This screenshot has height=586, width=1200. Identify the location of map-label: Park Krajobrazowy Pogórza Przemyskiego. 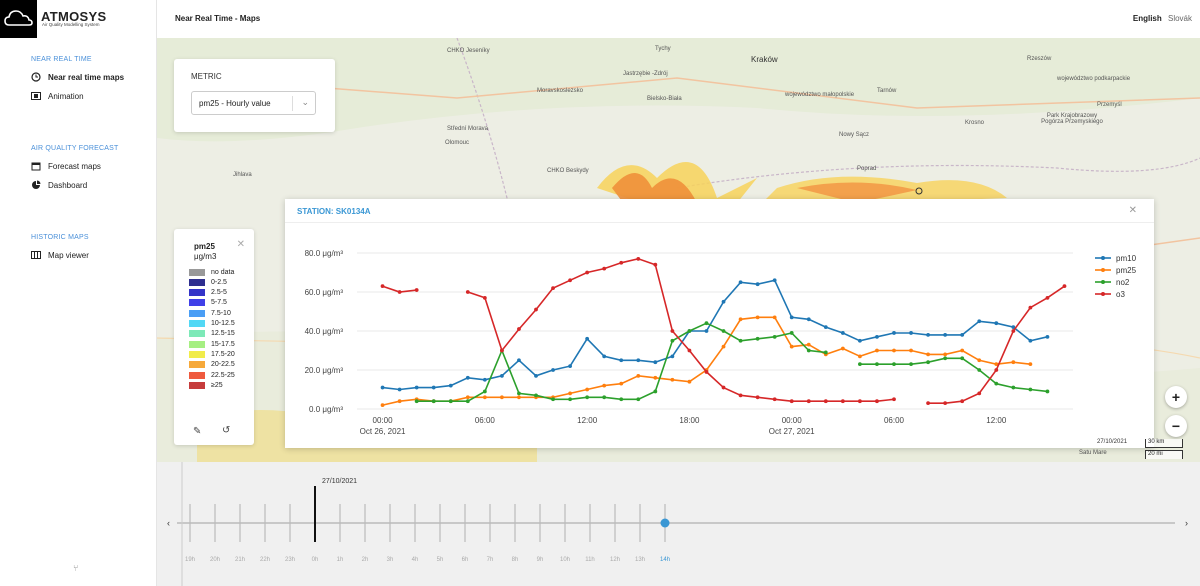
(1072, 119).